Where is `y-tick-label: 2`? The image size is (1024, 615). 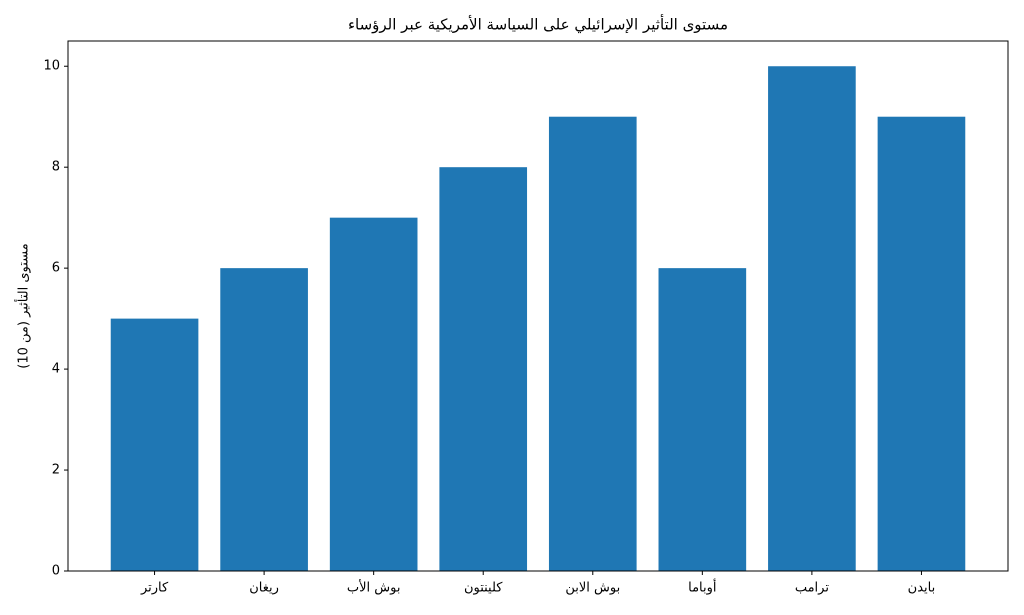 y-tick-label: 2 is located at coordinates (56, 470).